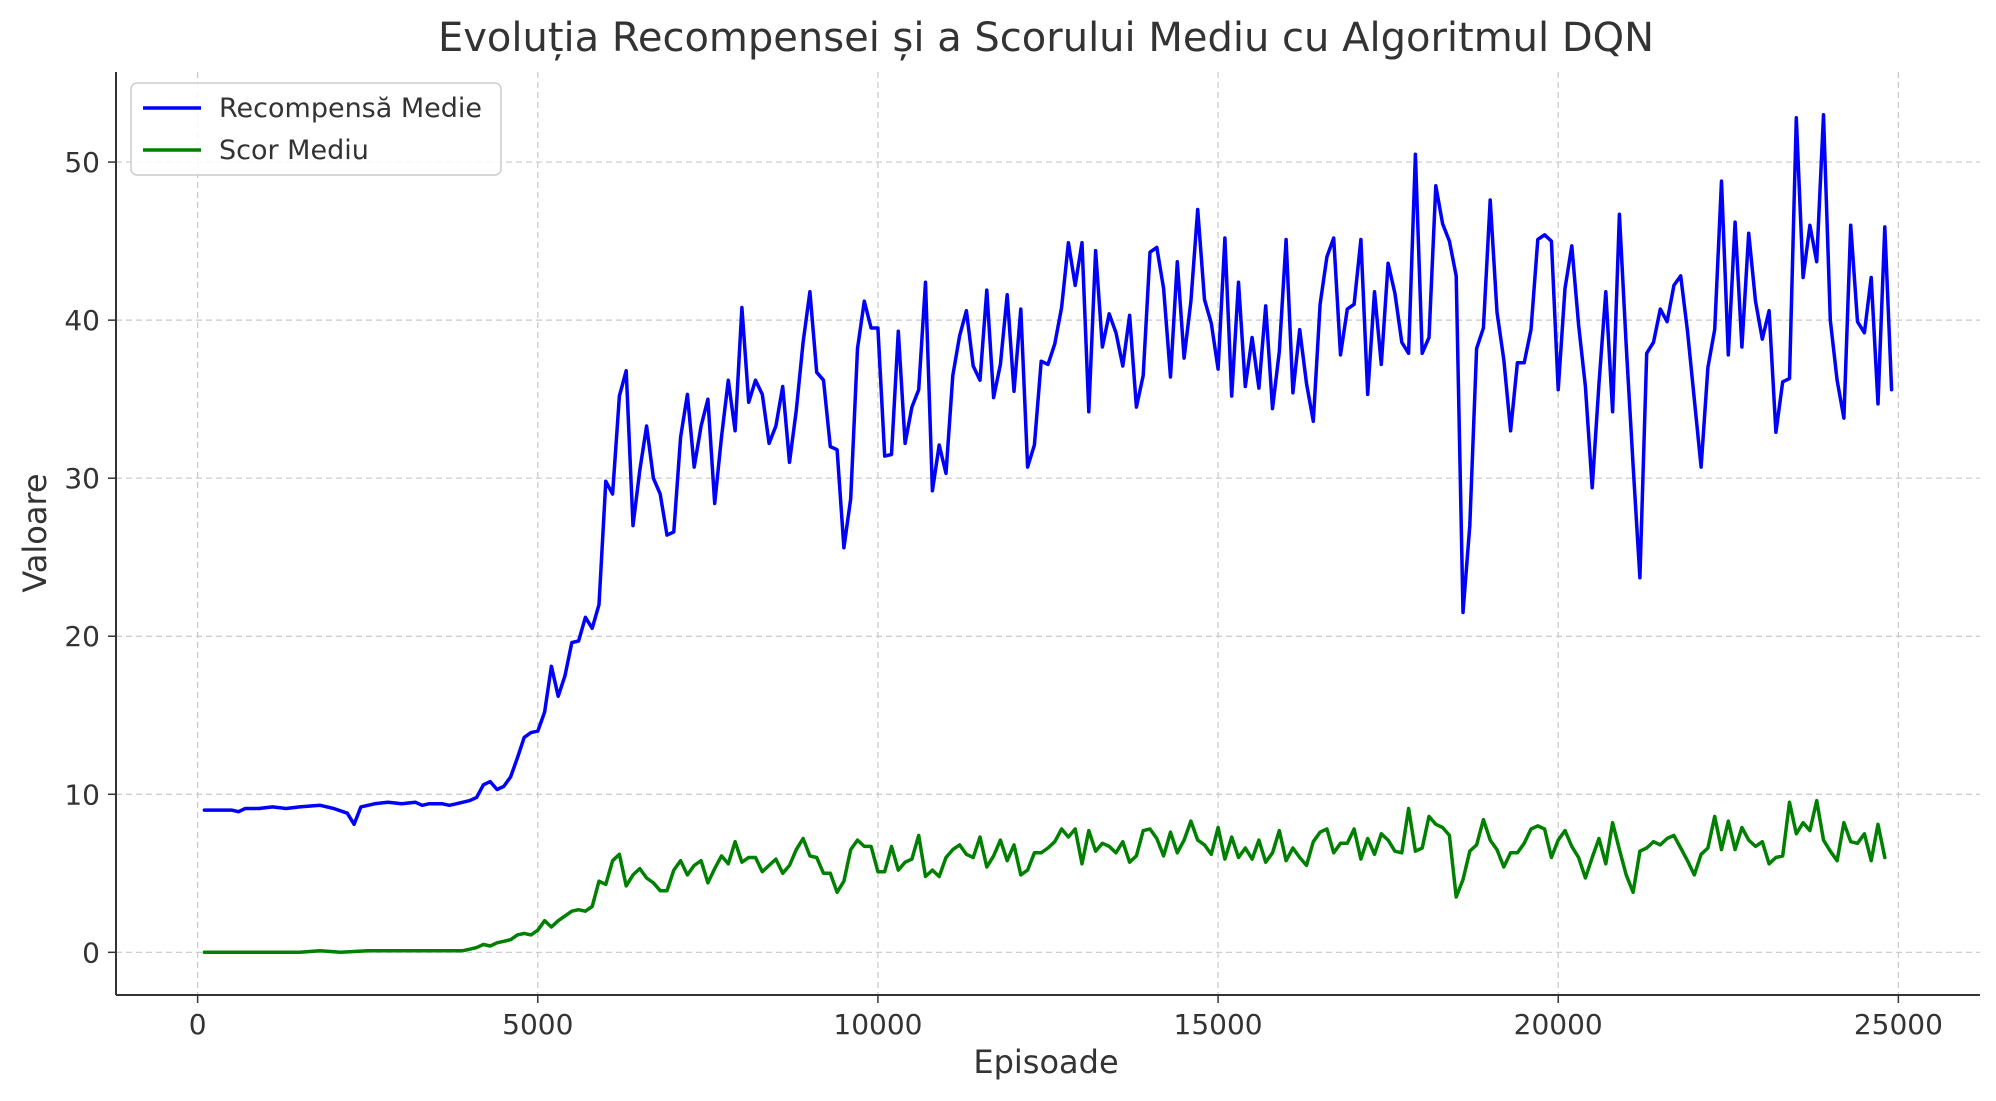 This screenshot has width=1996, height=1101. I want to click on x-tick-label: 20000, so click(1558, 1024).